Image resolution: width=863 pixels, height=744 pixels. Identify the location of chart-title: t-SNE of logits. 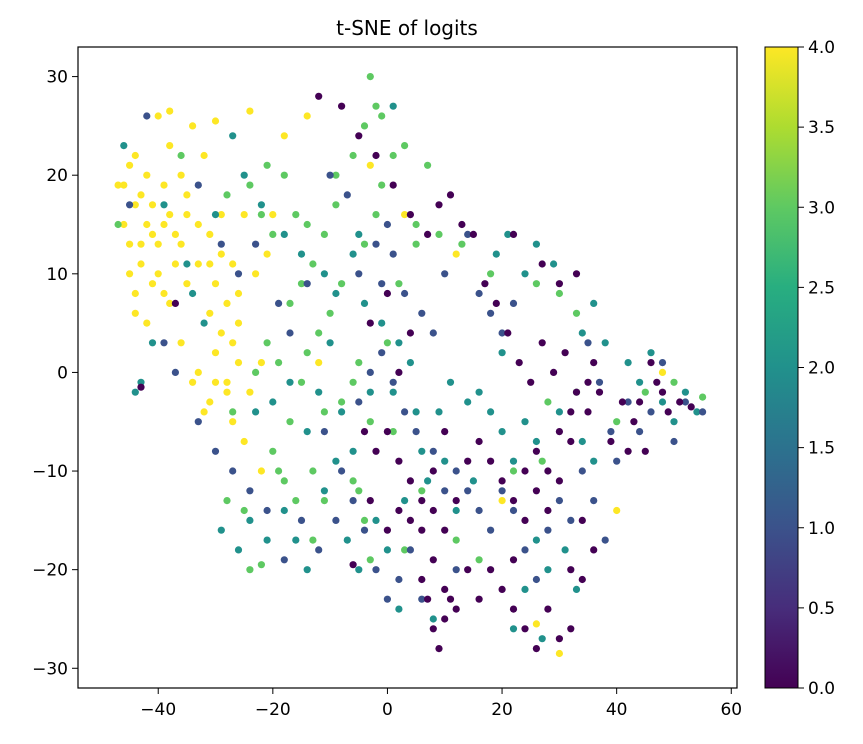
(407, 28).